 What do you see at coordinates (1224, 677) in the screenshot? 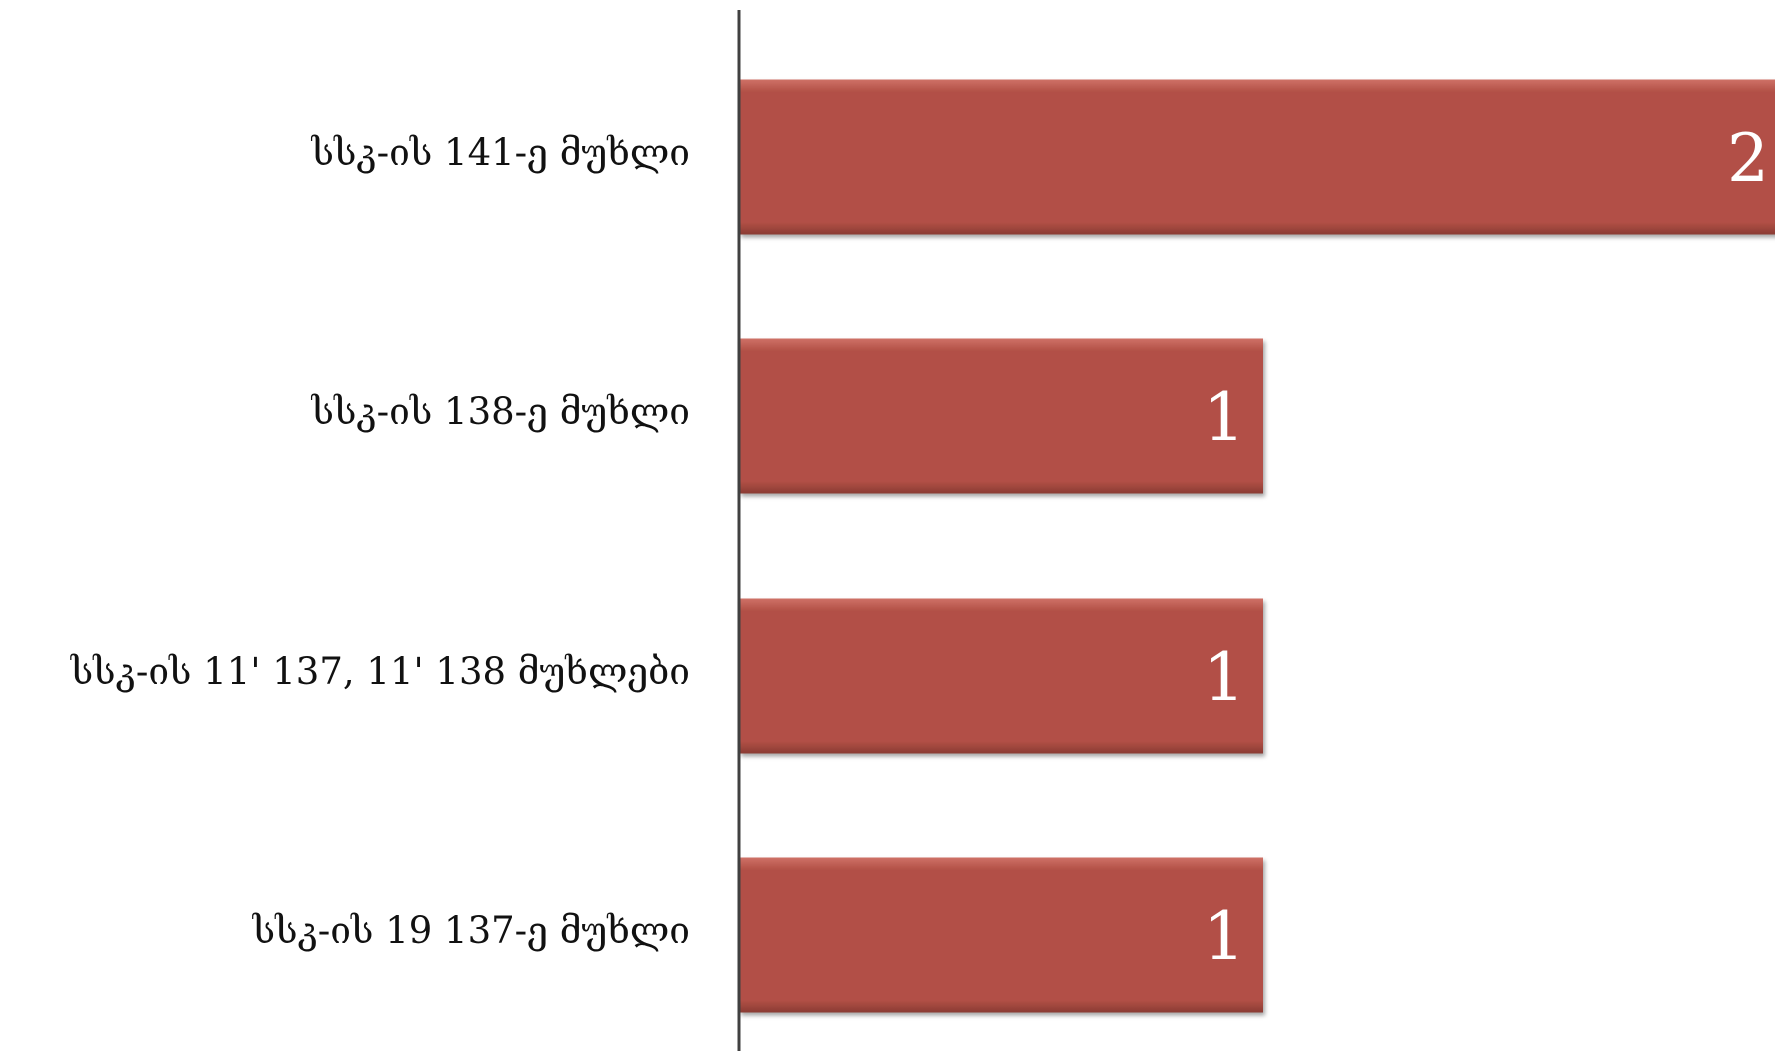
I see `bar-value-label-3: 1` at bounding box center [1224, 677].